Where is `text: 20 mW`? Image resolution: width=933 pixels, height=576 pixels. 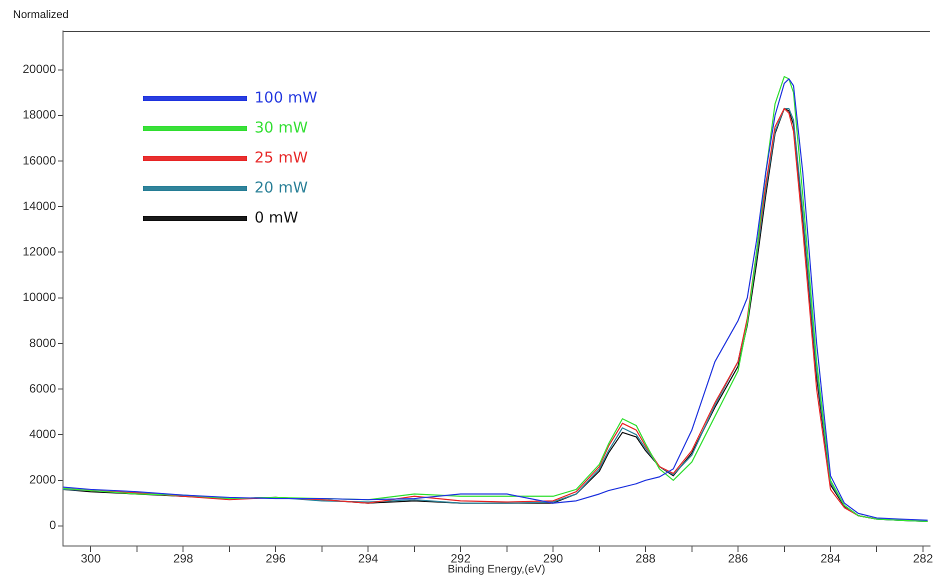 text: 20 mW is located at coordinates (281, 187).